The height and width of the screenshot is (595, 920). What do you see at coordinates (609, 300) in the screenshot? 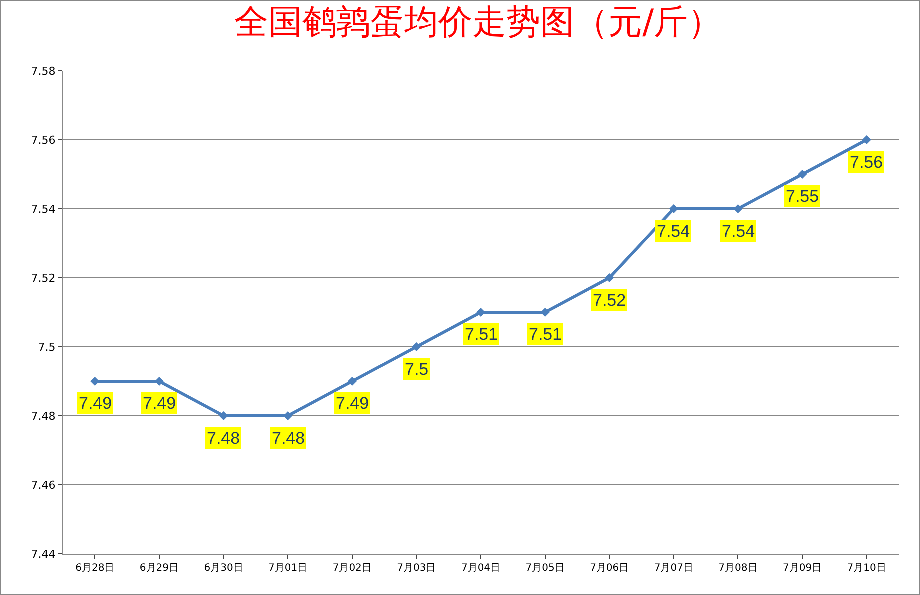
I see `data-label: 7.52` at bounding box center [609, 300].